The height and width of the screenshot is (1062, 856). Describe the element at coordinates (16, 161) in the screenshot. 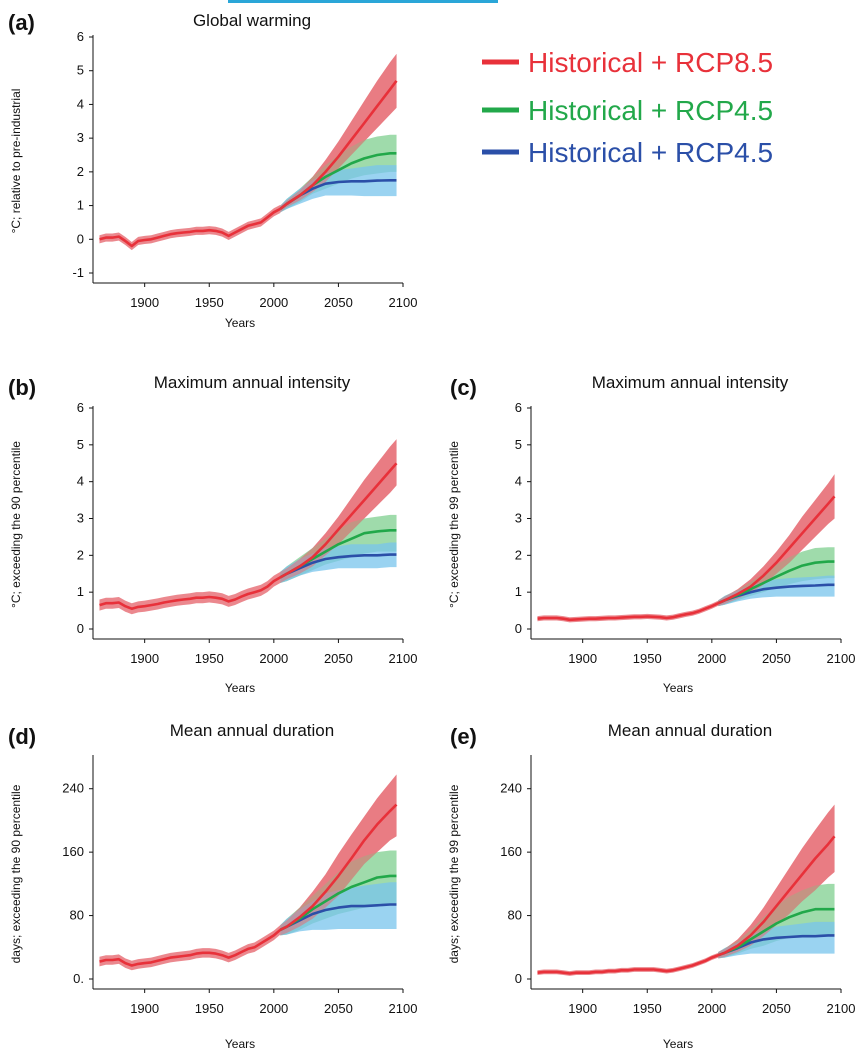

I see `y-axis-label: °C; relative to pre-industrial` at that location.